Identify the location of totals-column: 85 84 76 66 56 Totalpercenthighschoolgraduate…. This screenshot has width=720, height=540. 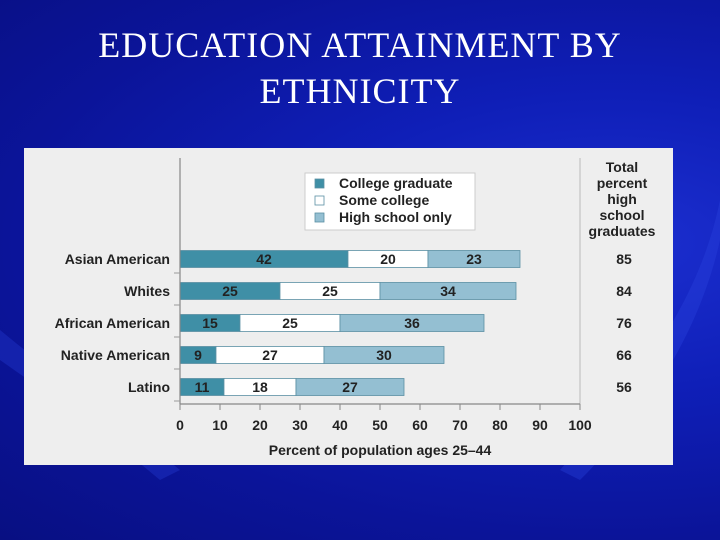
(622, 277).